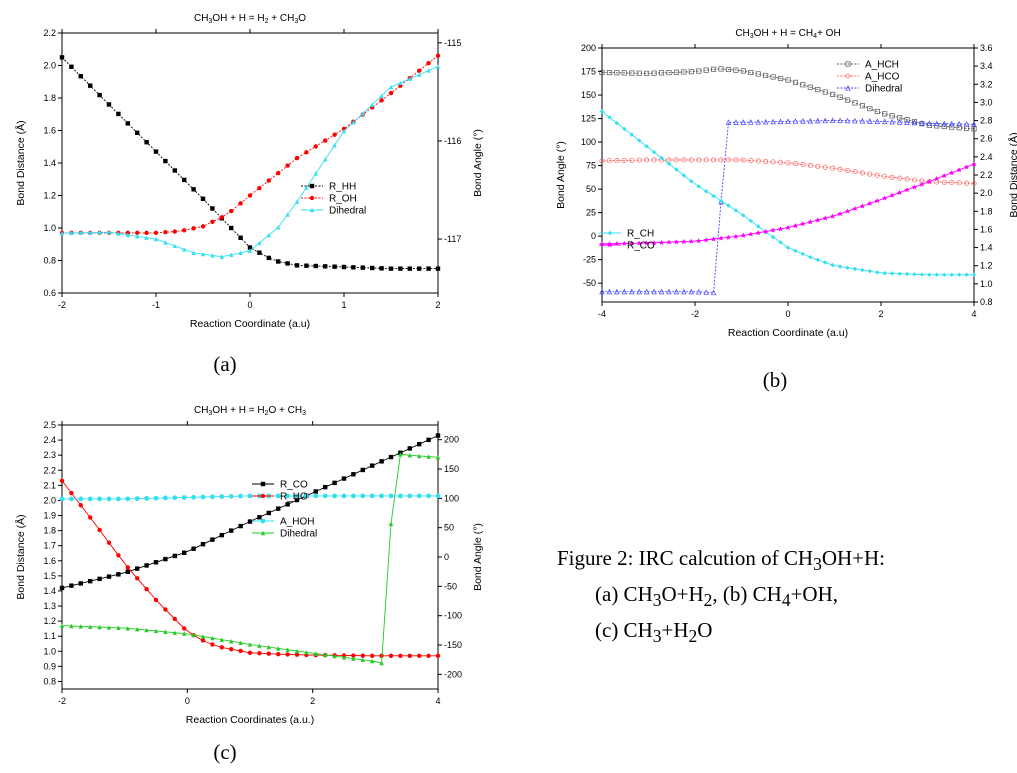  What do you see at coordinates (49, 98) in the screenshot?
I see `y-left-tick-label: 1.8` at bounding box center [49, 98].